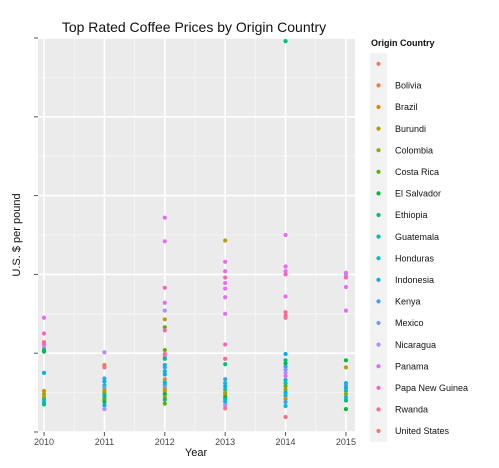 The width and height of the screenshot is (499, 468). Describe the element at coordinates (403, 43) in the screenshot. I see `legend-title: Origin Country` at that location.